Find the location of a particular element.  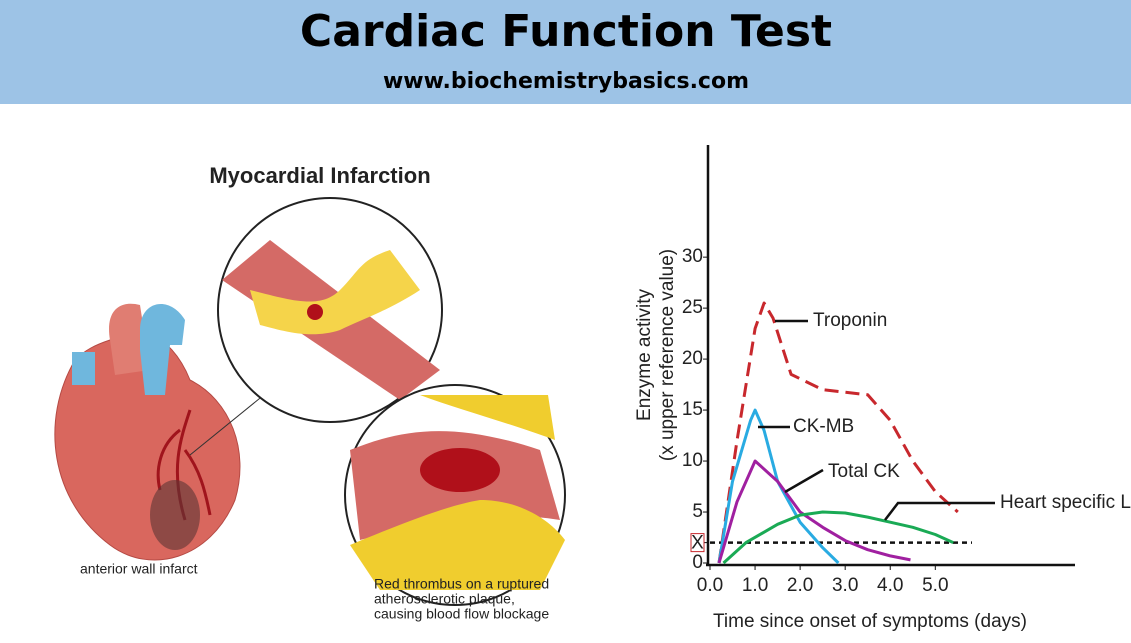

y-tick-label: 5 is located at coordinates (697, 511).